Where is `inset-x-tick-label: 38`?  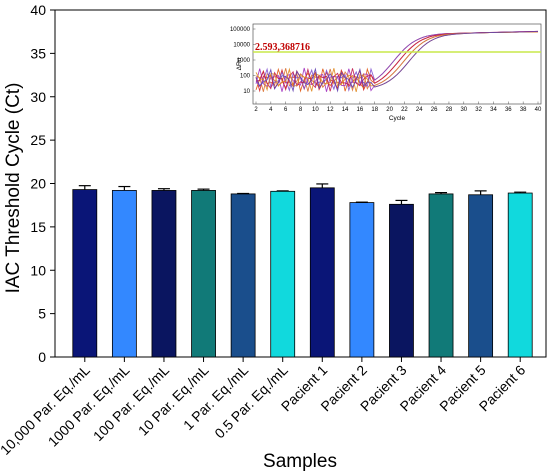 inset-x-tick-label: 38 is located at coordinates (523, 110).